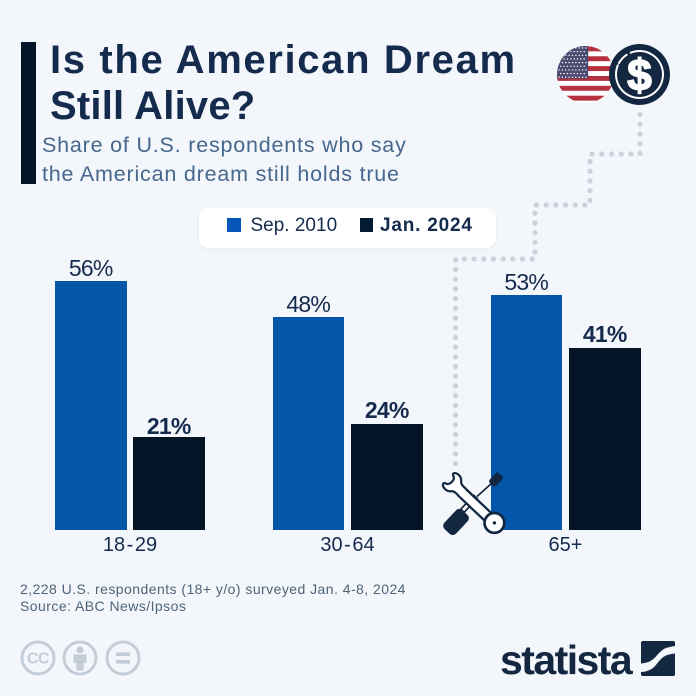  What do you see at coordinates (38, 659) in the screenshot?
I see `svg-text: CC` at bounding box center [38, 659].